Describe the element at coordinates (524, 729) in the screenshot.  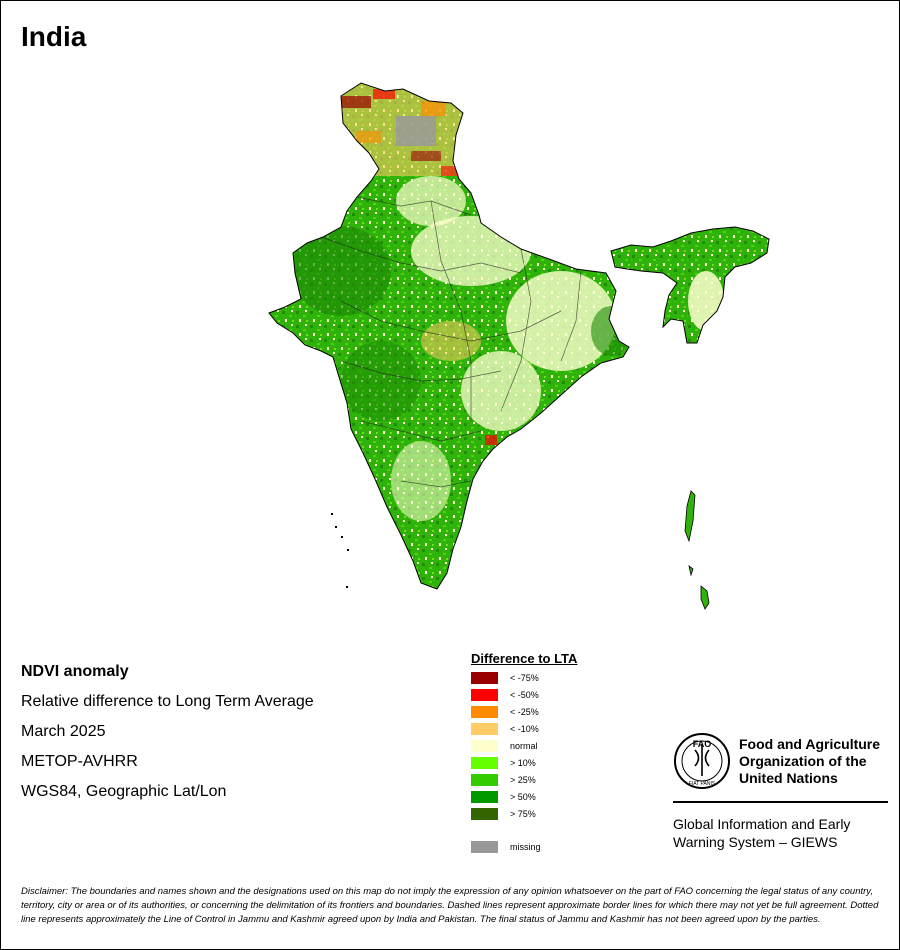
I see `legend-label: < -10%` at that location.